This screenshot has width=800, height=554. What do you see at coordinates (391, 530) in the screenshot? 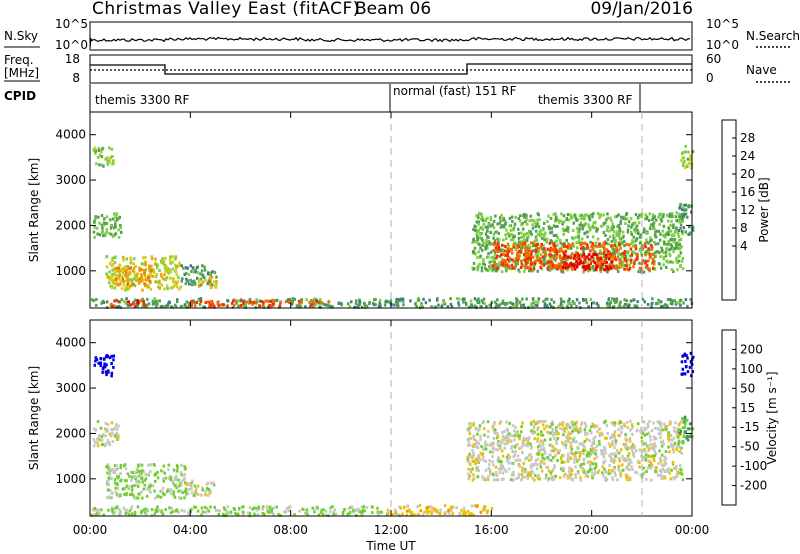
I see `x-tick-label: 12:00` at bounding box center [391, 530].